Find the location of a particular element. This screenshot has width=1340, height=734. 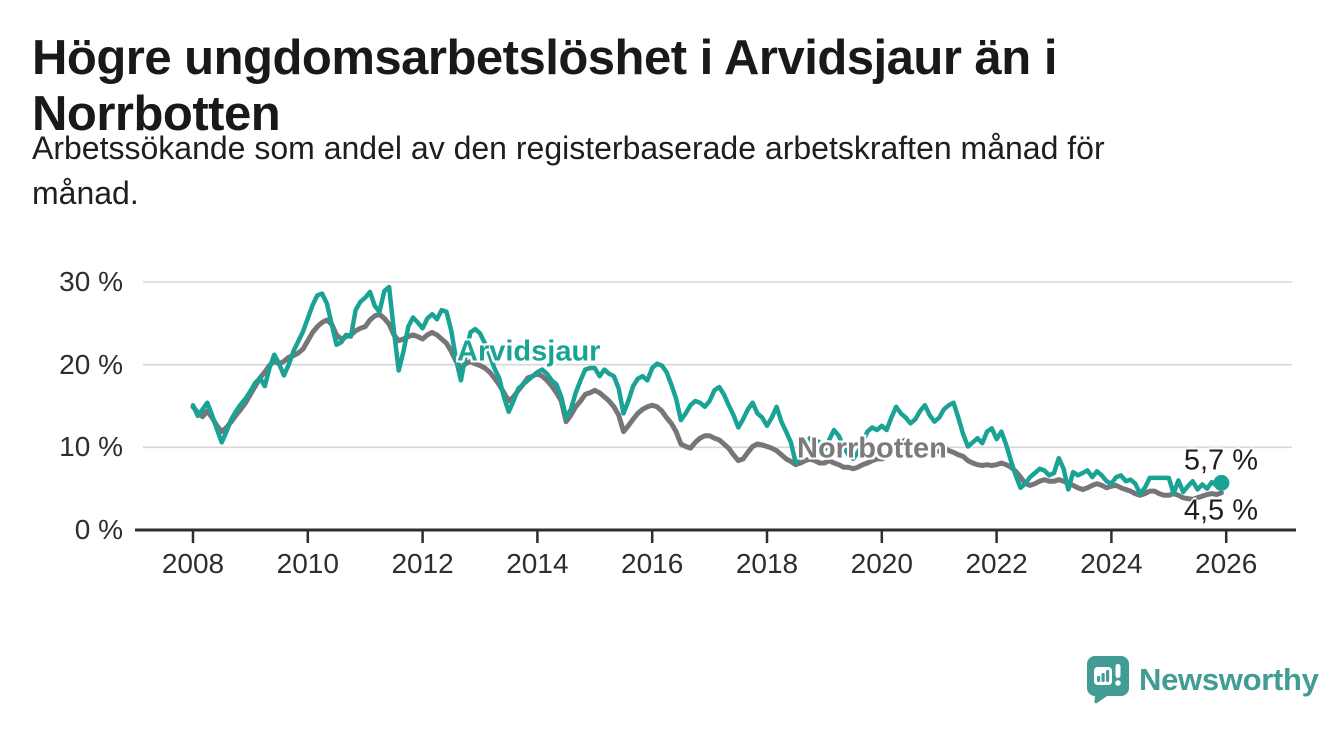

y-axis-label: 20 % is located at coordinates (91, 364).